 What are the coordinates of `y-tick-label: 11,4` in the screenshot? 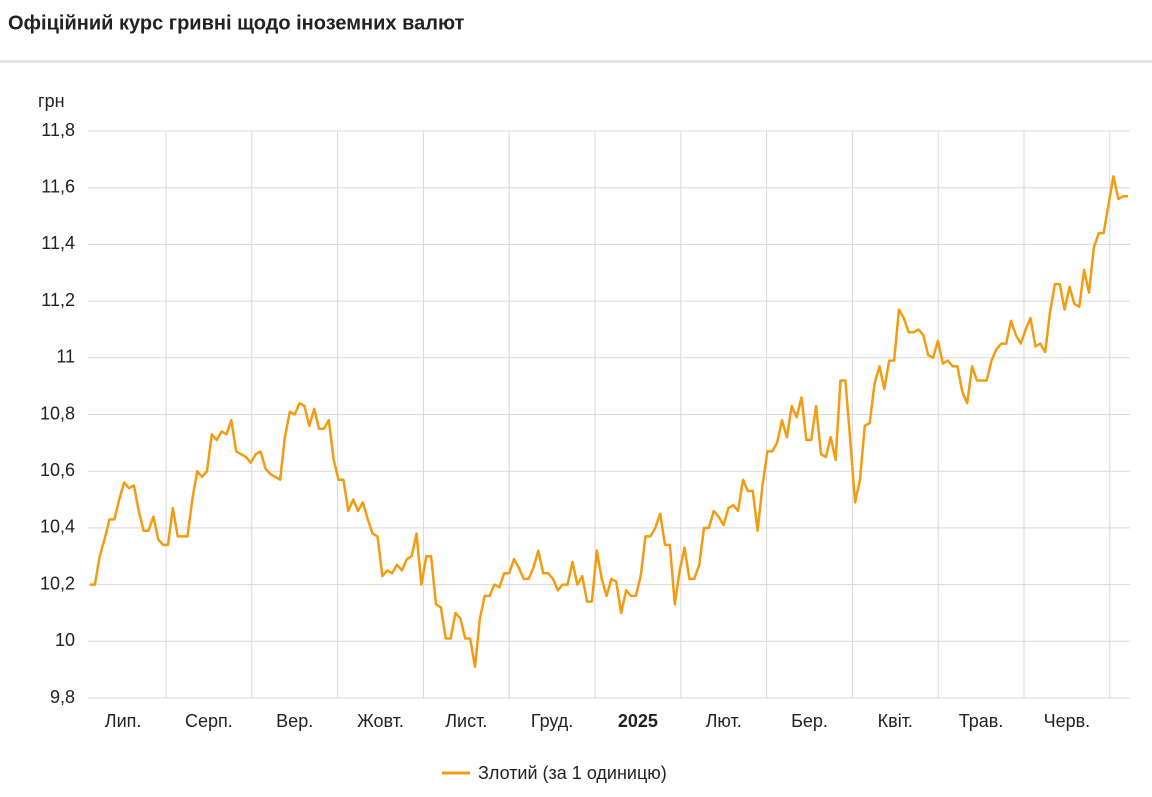 It's located at (58, 243).